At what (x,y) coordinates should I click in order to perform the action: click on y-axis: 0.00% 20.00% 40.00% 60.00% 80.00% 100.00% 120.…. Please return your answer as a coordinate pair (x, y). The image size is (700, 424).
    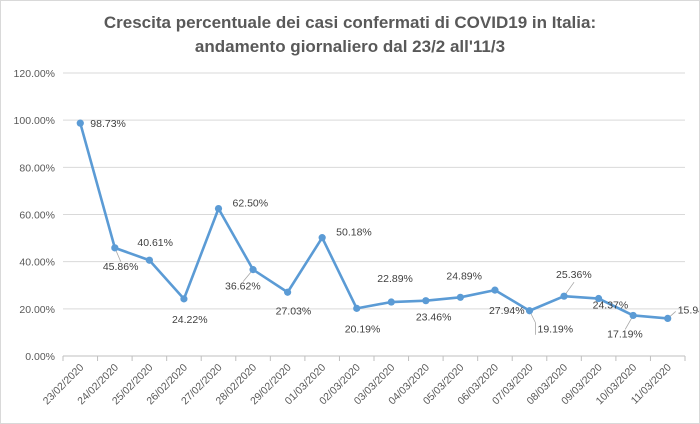
    Looking at the image, I should click on (34, 215).